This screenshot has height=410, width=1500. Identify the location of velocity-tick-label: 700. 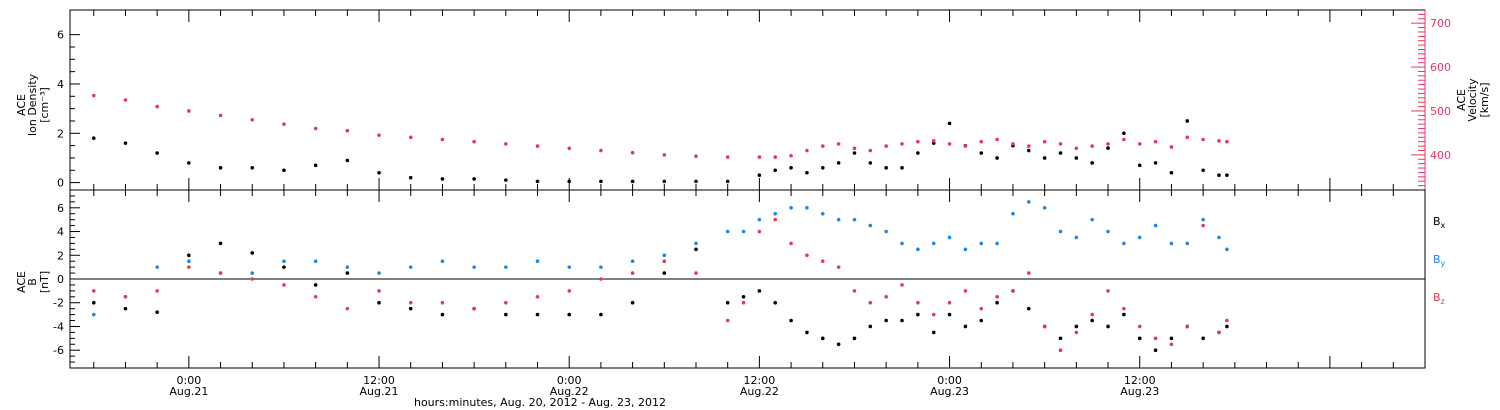
(1440, 23).